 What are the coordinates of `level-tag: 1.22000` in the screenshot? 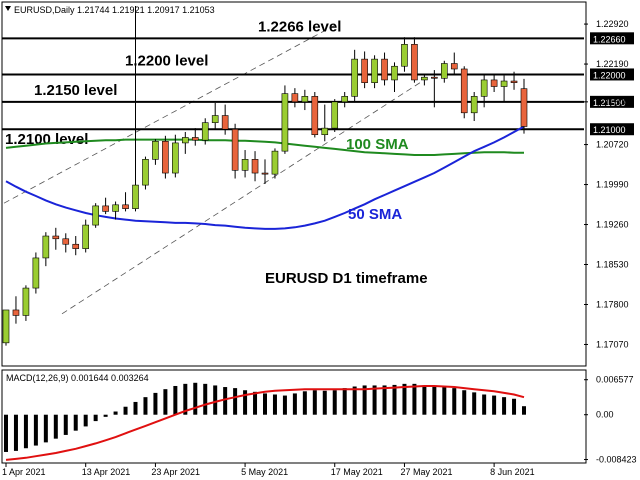 It's located at (609, 75).